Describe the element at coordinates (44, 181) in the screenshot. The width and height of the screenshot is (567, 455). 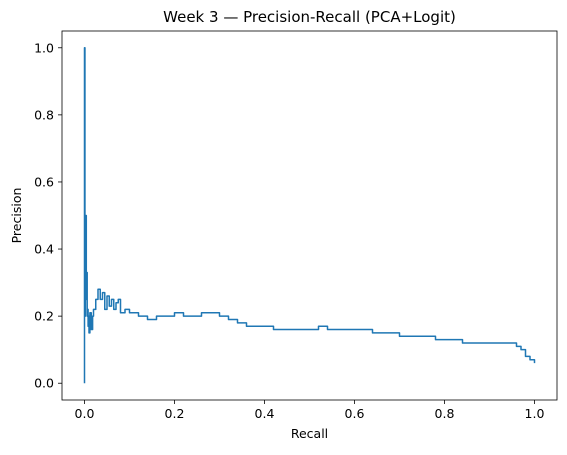
I see `y-tick-label: 0.6` at that location.